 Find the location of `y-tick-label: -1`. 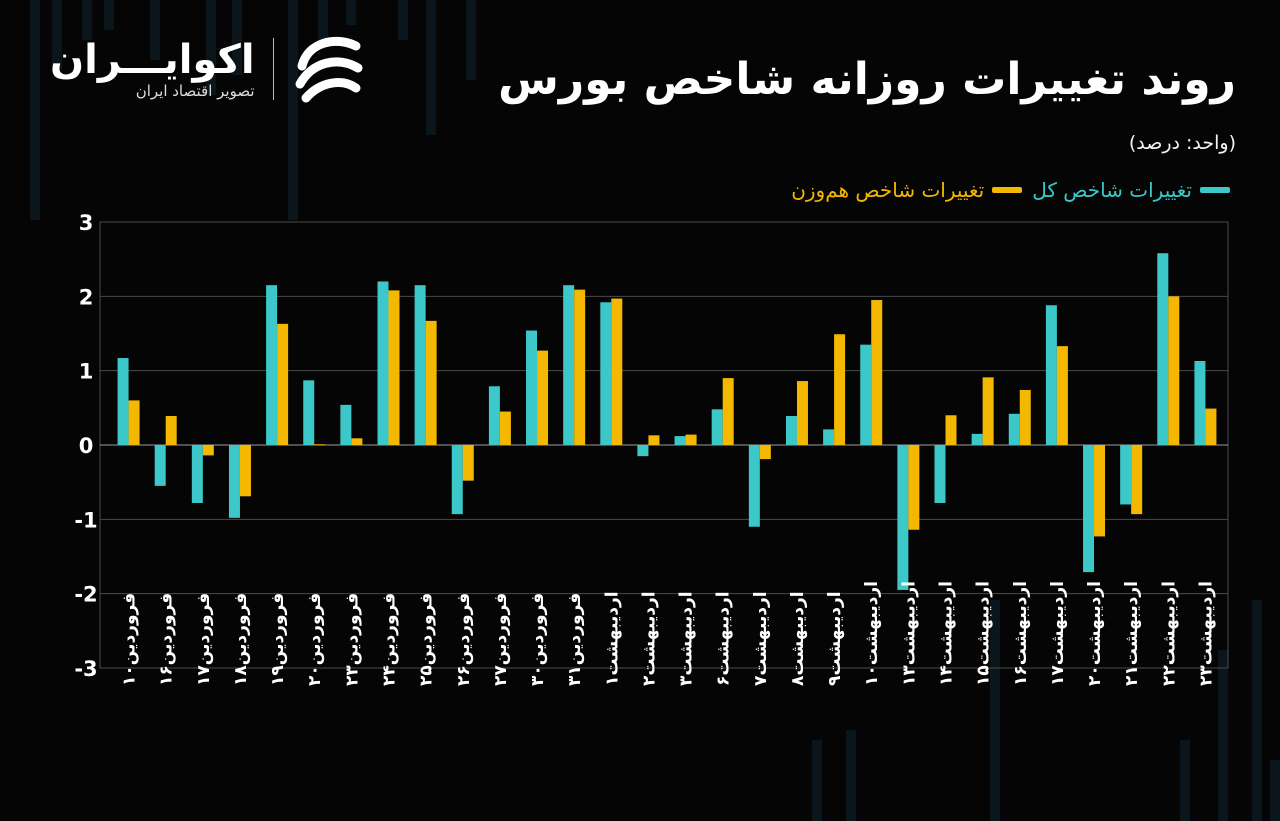

y-tick-label: -1 is located at coordinates (85, 520).